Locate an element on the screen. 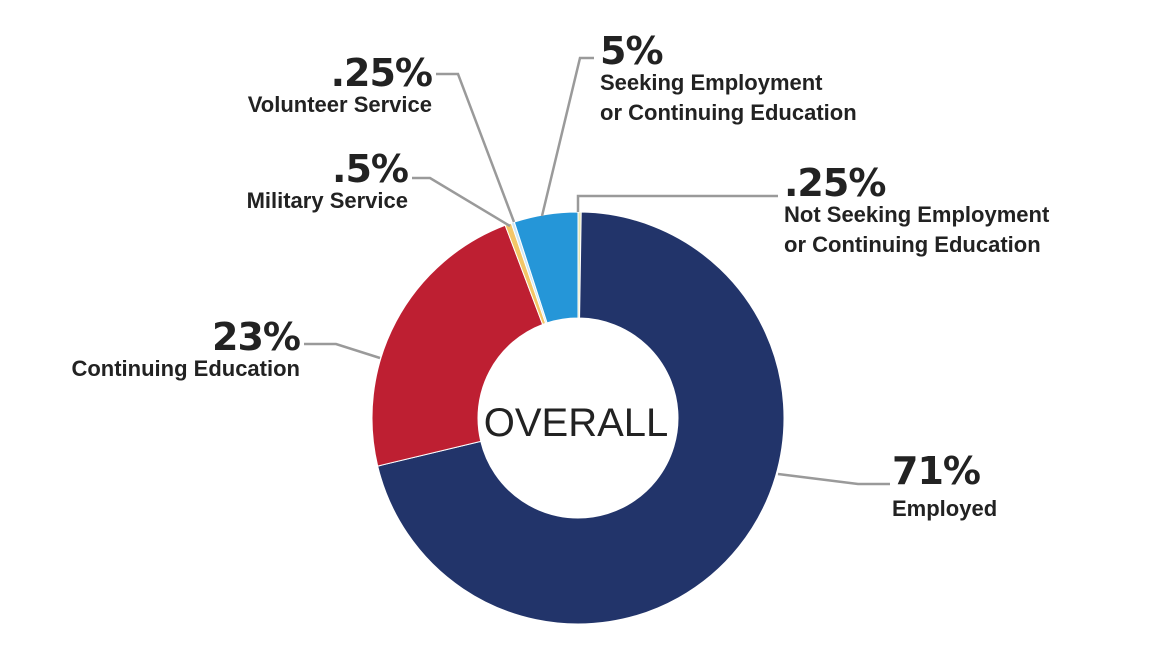 The height and width of the screenshot is (653, 1160). center-label: OVERALL is located at coordinates (576, 423).